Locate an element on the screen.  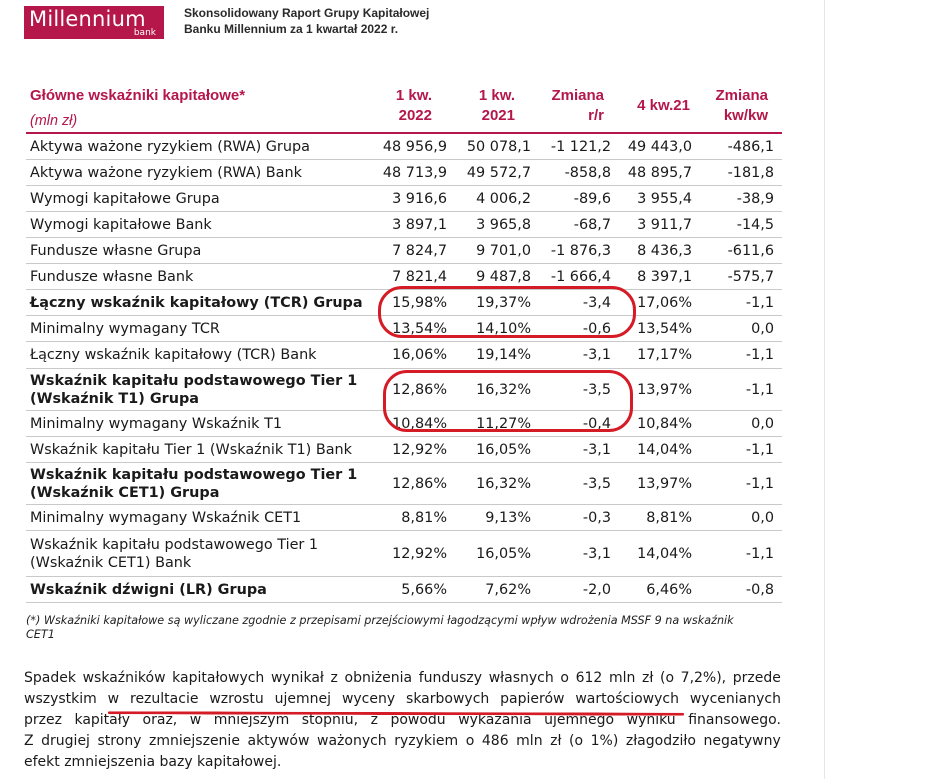
paragraph-word: drugiej is located at coordinates (65, 741).